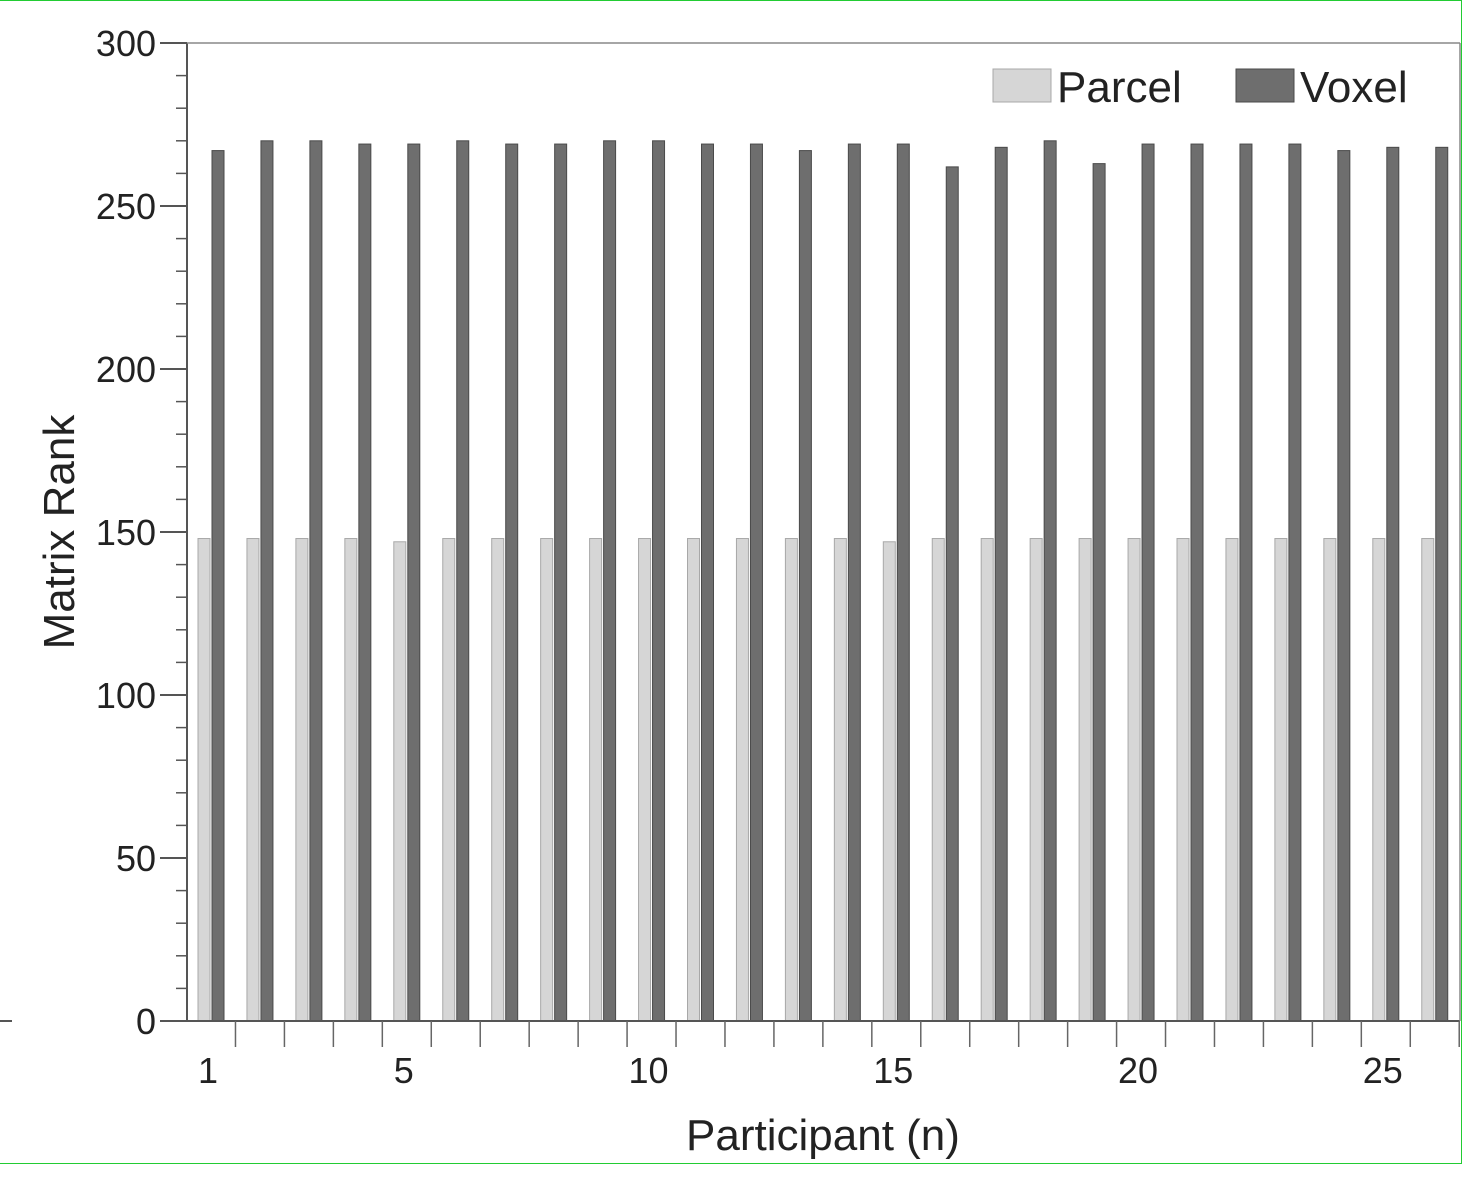 The image size is (1478, 1203). I want to click on y-tick-label: 200, so click(126, 369).